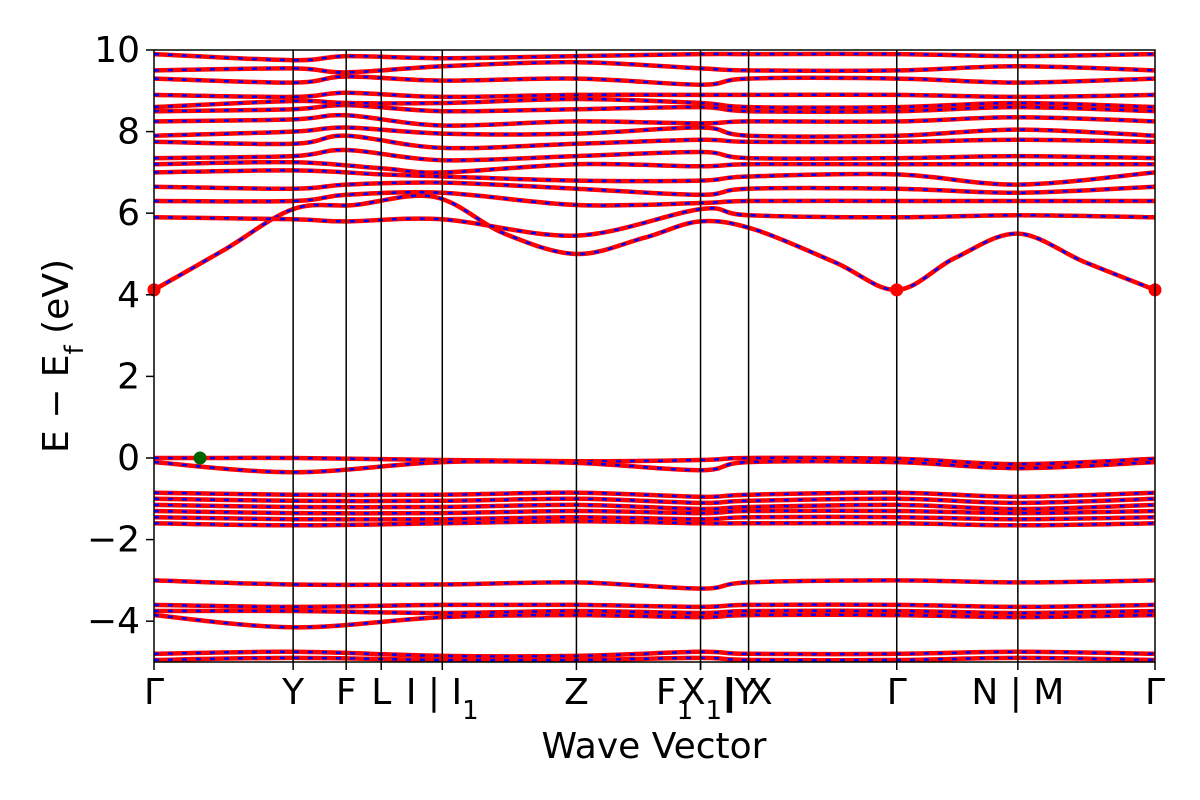 The width and height of the screenshot is (1200, 800). I want to click on y-tick-label: 10, so click(117, 50).